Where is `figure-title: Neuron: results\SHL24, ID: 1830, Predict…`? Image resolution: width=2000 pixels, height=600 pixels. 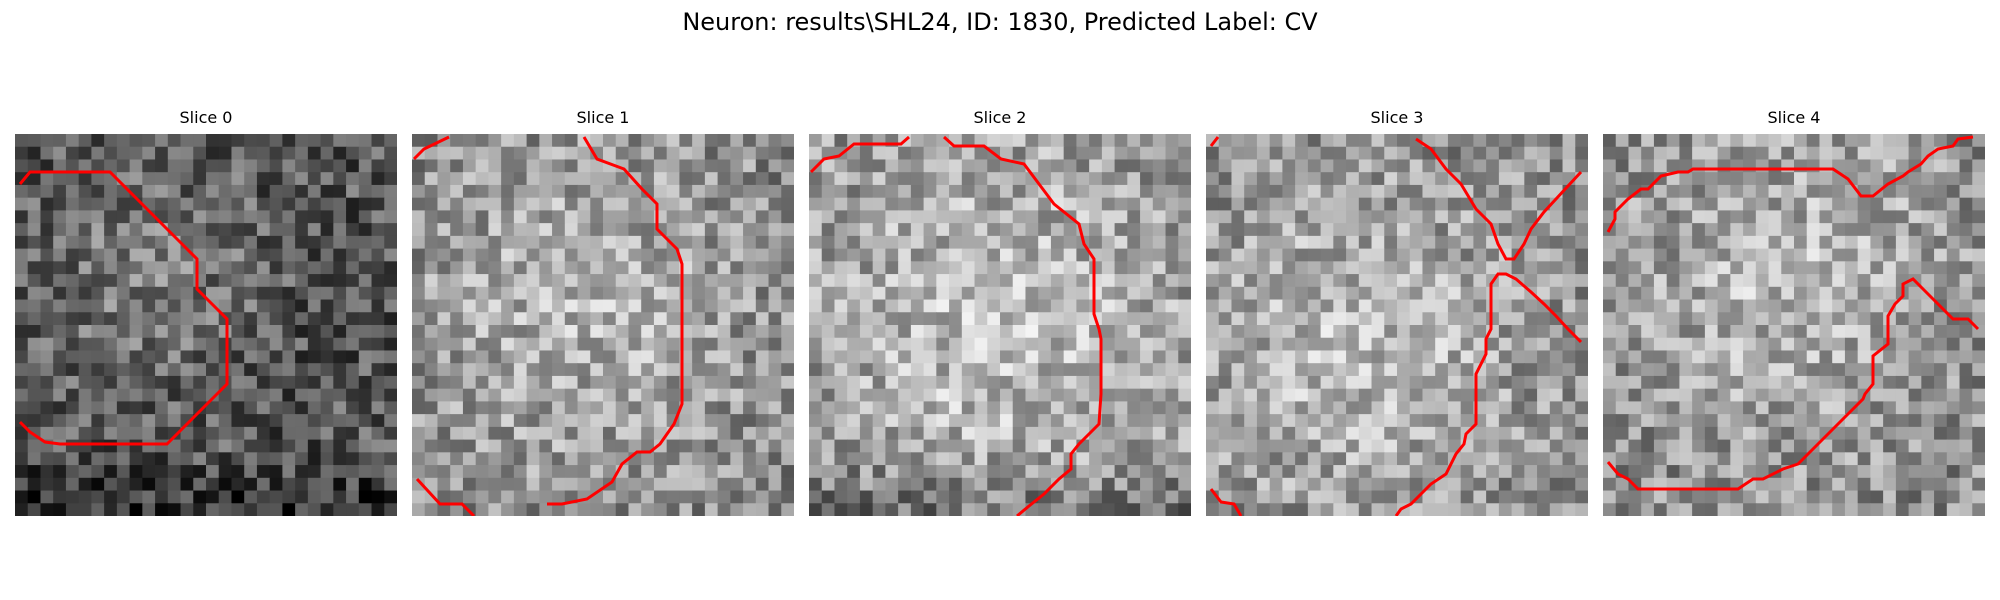 figure-title: Neuron: results\SHL24, ID: 1830, Predict… is located at coordinates (1000, 22).